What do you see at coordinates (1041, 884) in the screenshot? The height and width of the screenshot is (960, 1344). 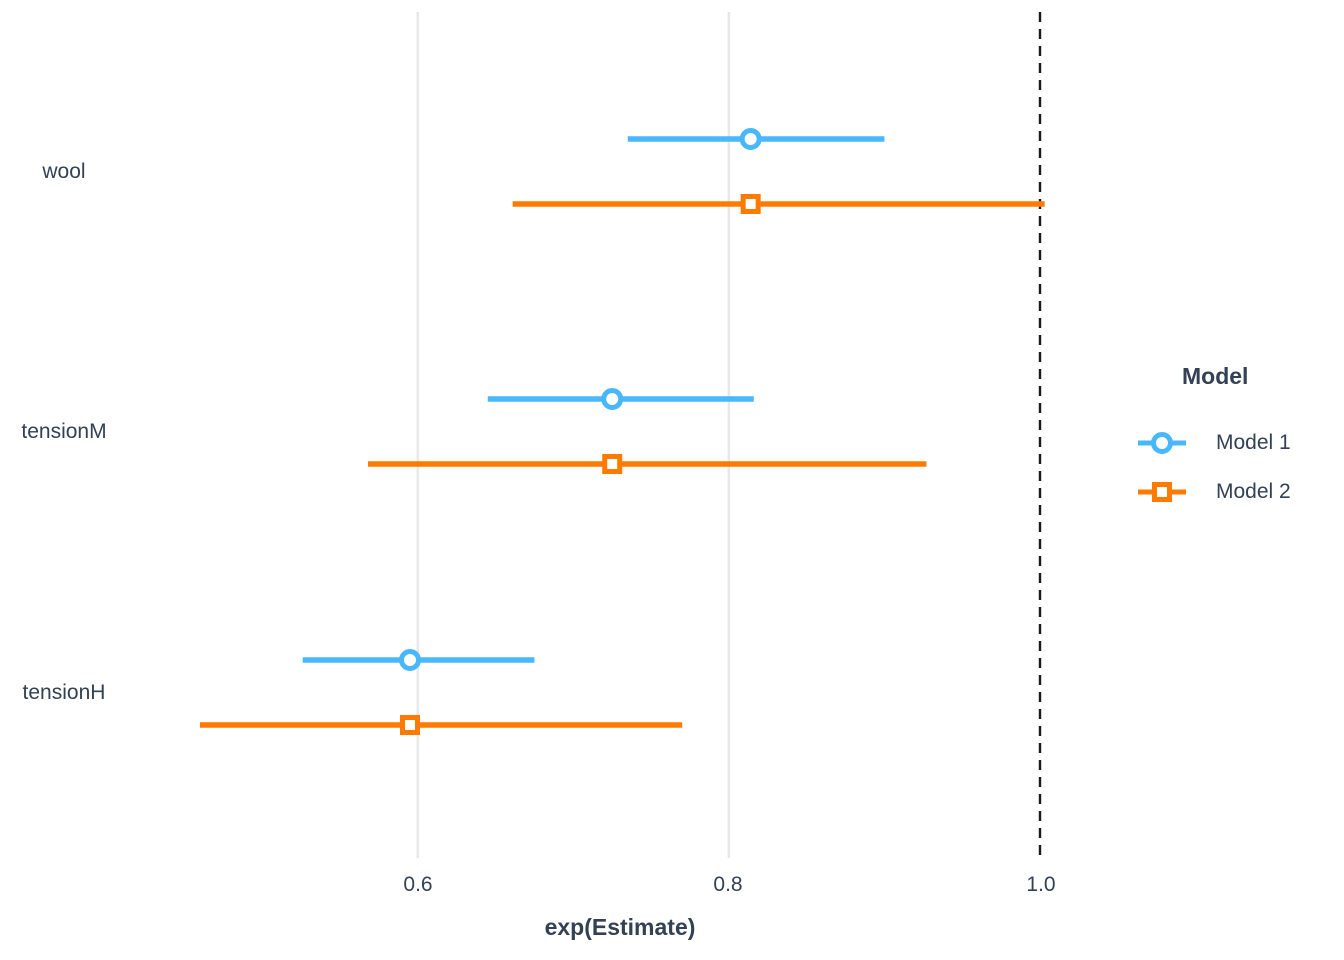 I see `x-axis-tick-1.0: 1.0` at bounding box center [1041, 884].